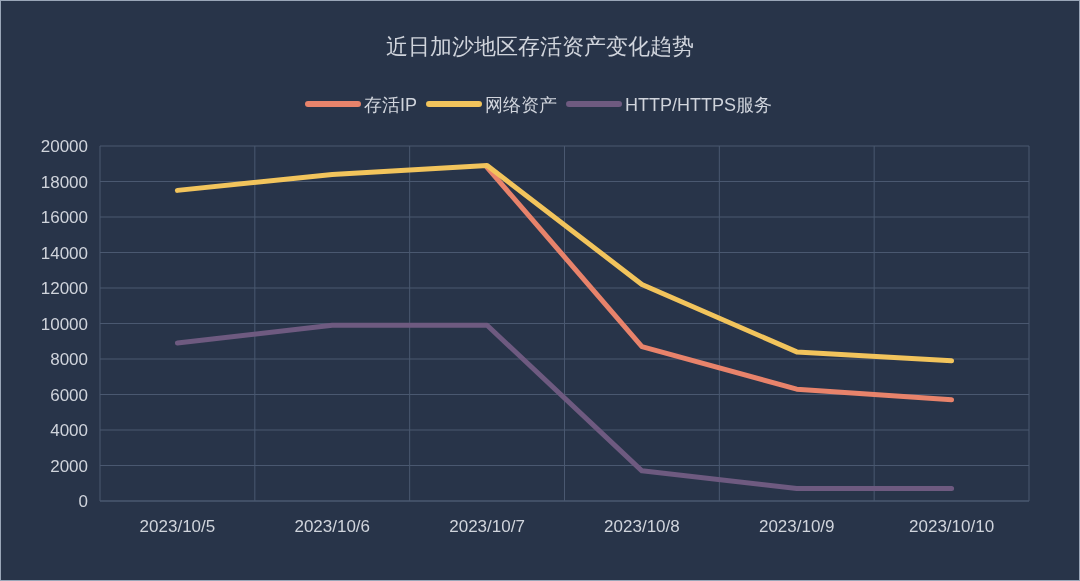 The width and height of the screenshot is (1080, 581). What do you see at coordinates (796, 526) in the screenshot?
I see `xtick: 2023/10/9` at bounding box center [796, 526].